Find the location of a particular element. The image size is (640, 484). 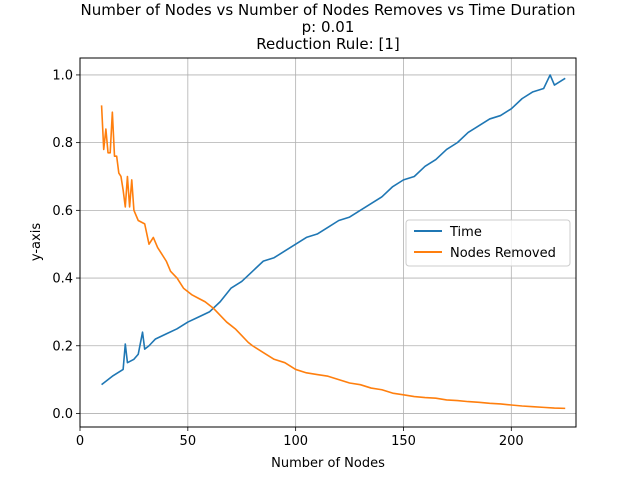

x-axis-ticks: 0 50 100 150 200 is located at coordinates (300, 438).